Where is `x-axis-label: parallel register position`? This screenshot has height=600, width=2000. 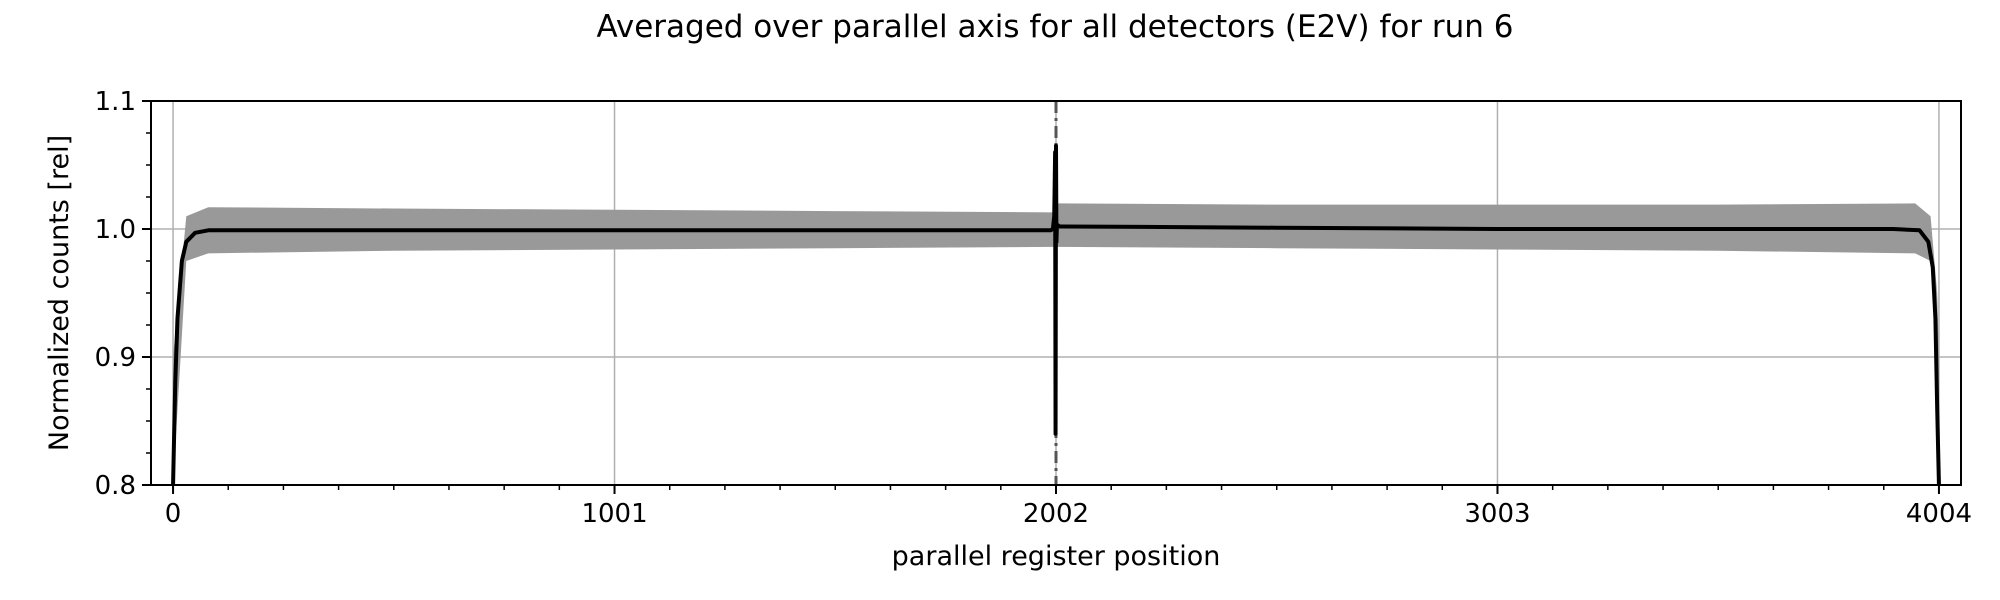 x-axis-label: parallel register position is located at coordinates (1056, 556).